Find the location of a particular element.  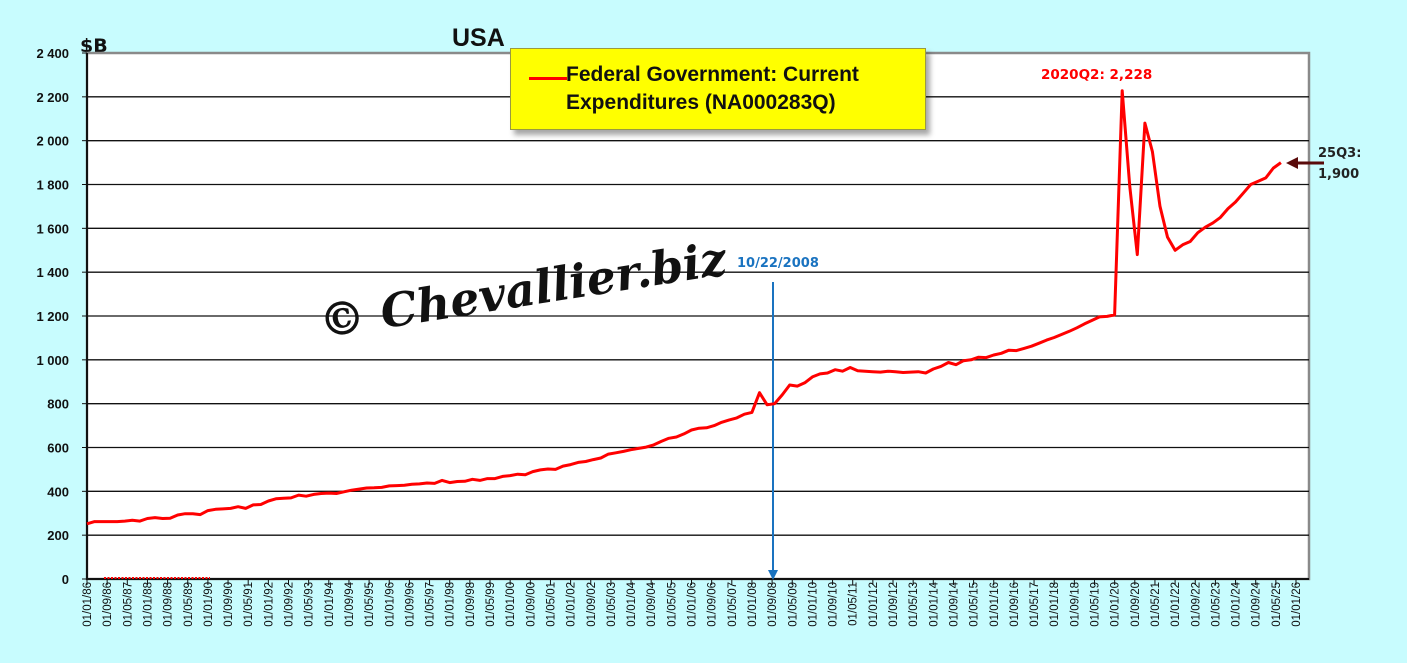

x-tick-label: 01/05/17 is located at coordinates (1035, 604).